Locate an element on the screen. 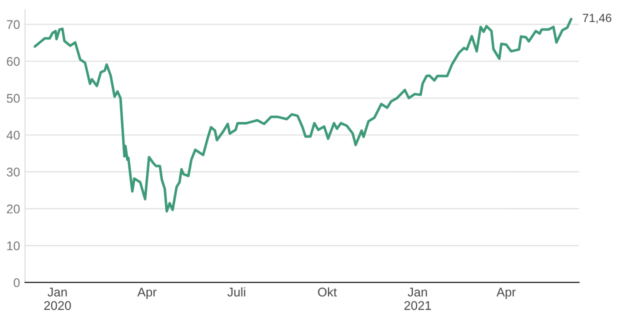 This screenshot has height=321, width=626. x-tick-label: Okt is located at coordinates (327, 292).